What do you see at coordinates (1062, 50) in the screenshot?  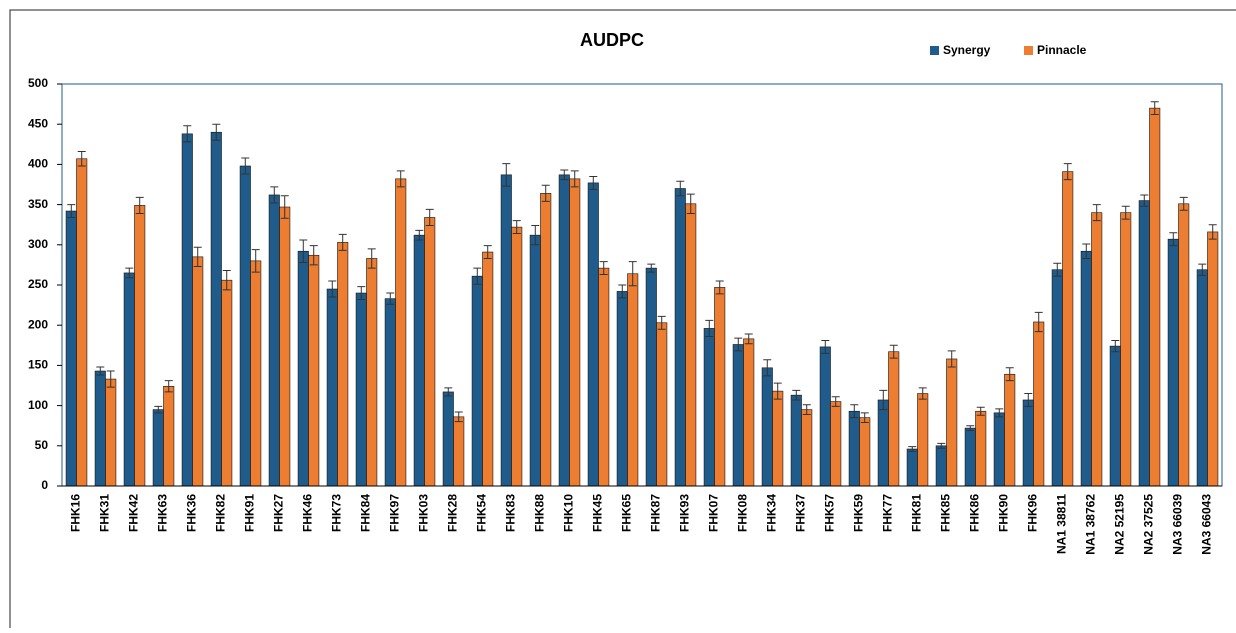 I see `legend-label: Pinnacle` at bounding box center [1062, 50].